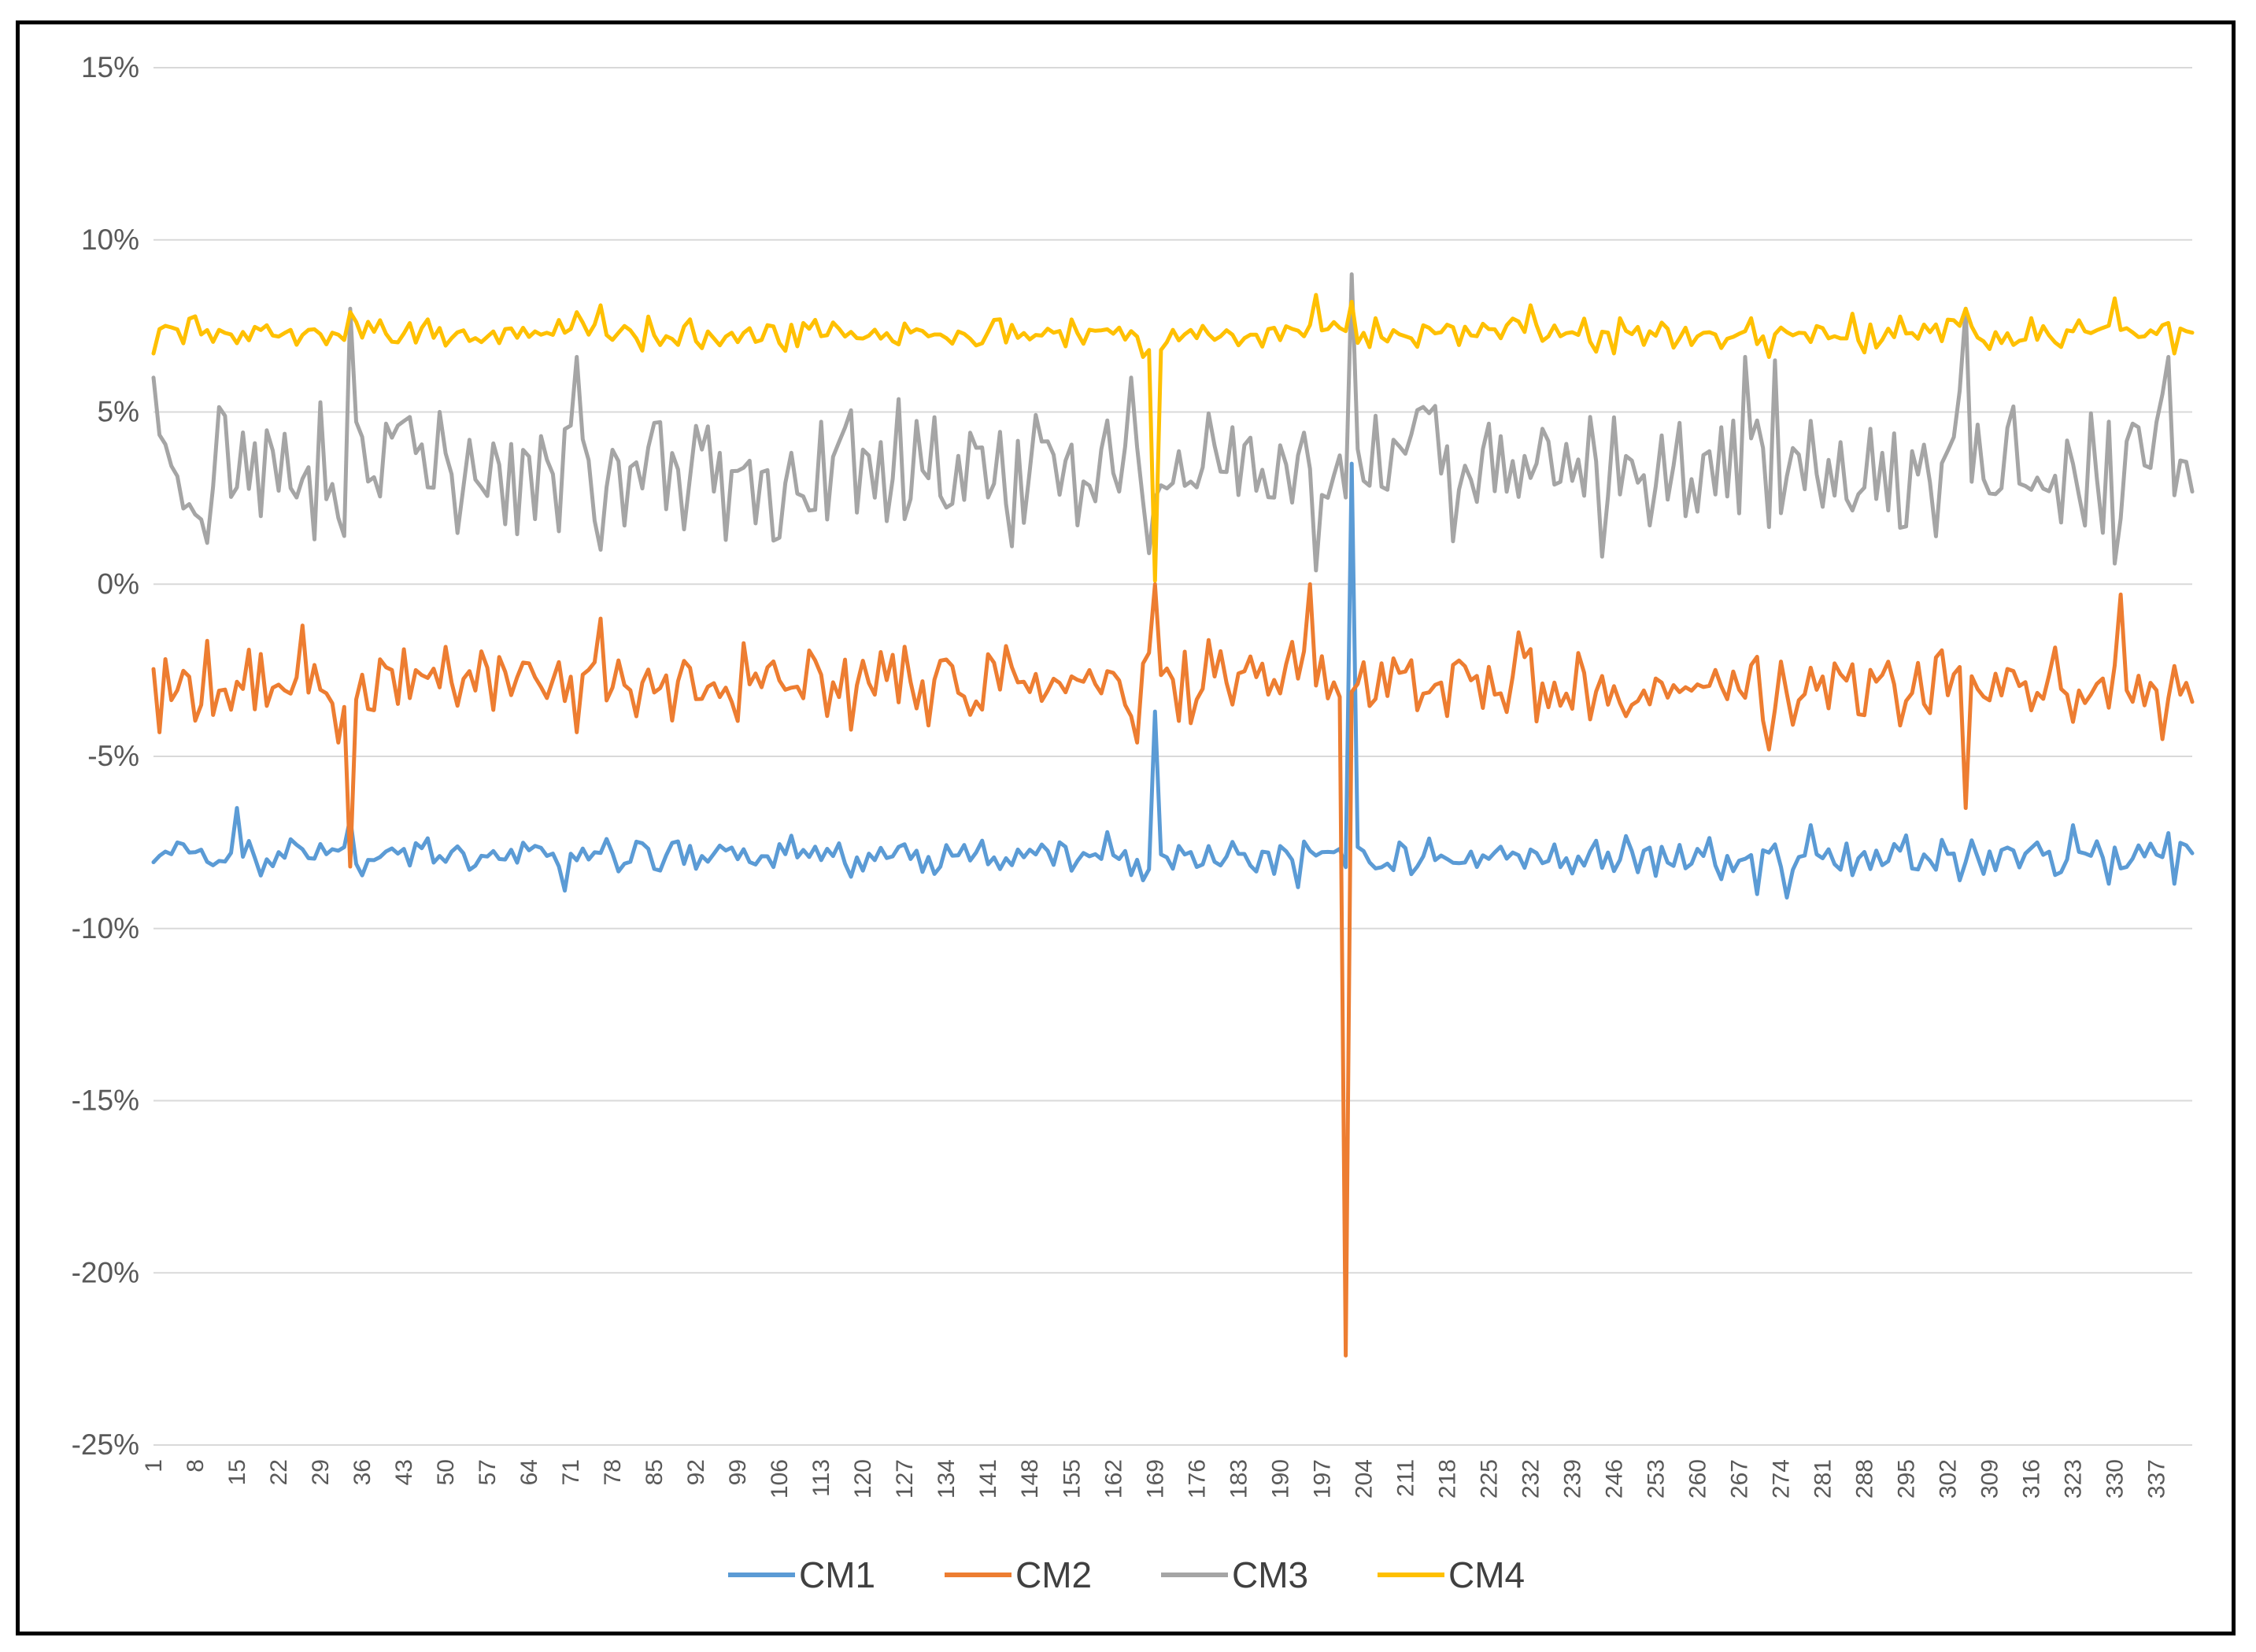 The width and height of the screenshot is (2256, 1652). What do you see at coordinates (1864, 1479) in the screenshot?
I see `x-tick-label: 288` at bounding box center [1864, 1479].